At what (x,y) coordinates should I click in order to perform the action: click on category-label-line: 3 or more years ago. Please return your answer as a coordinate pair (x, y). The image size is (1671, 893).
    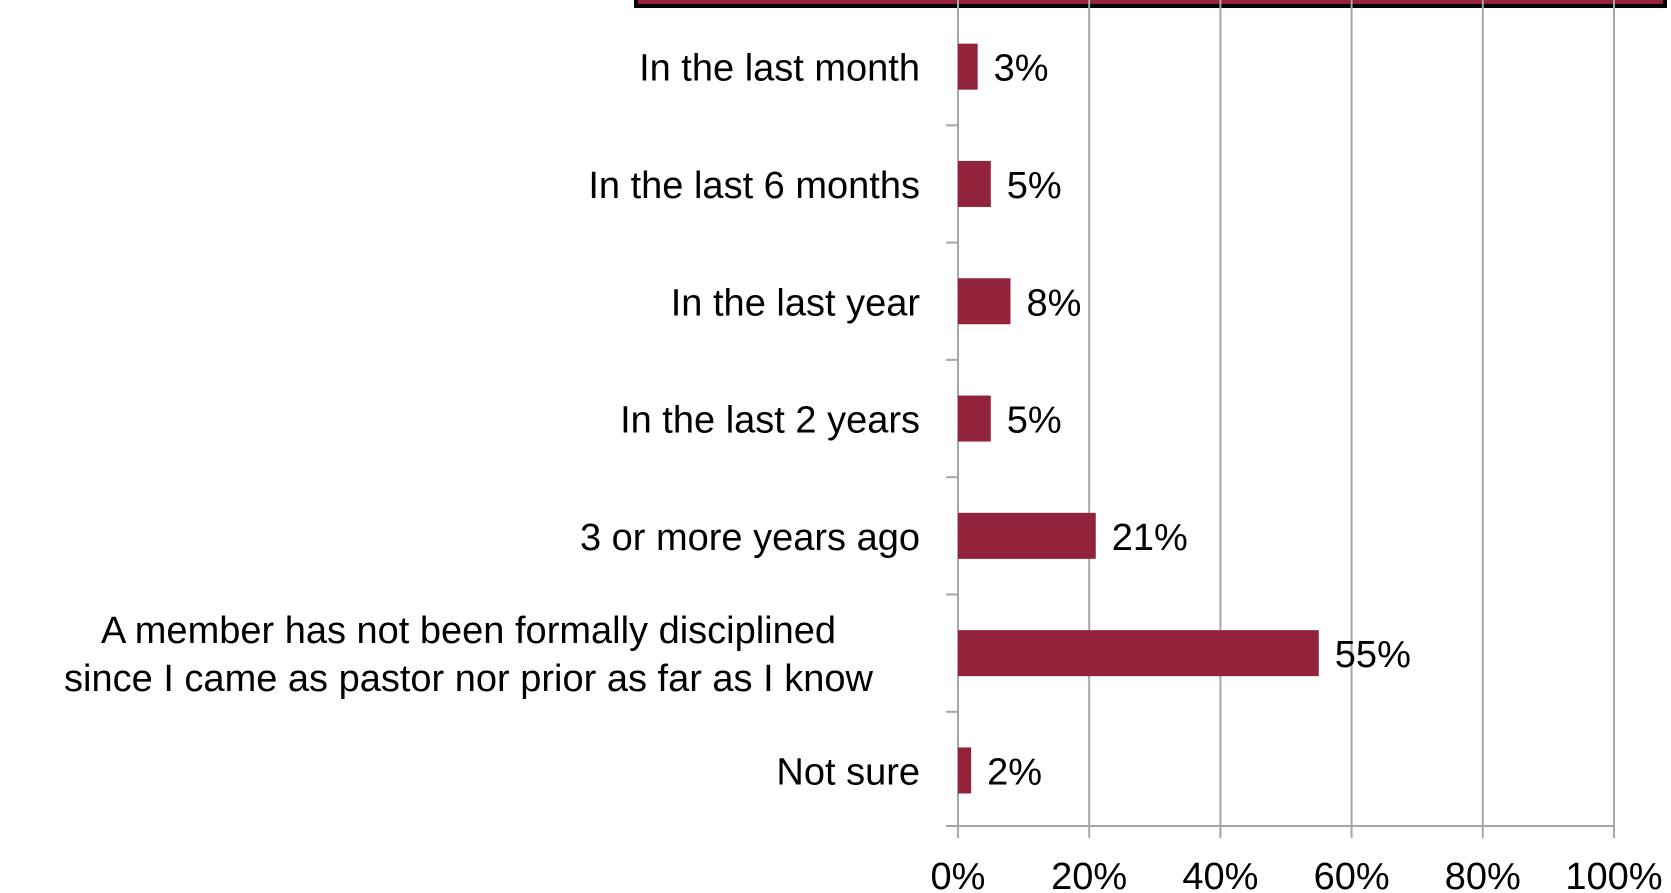
    Looking at the image, I should click on (750, 538).